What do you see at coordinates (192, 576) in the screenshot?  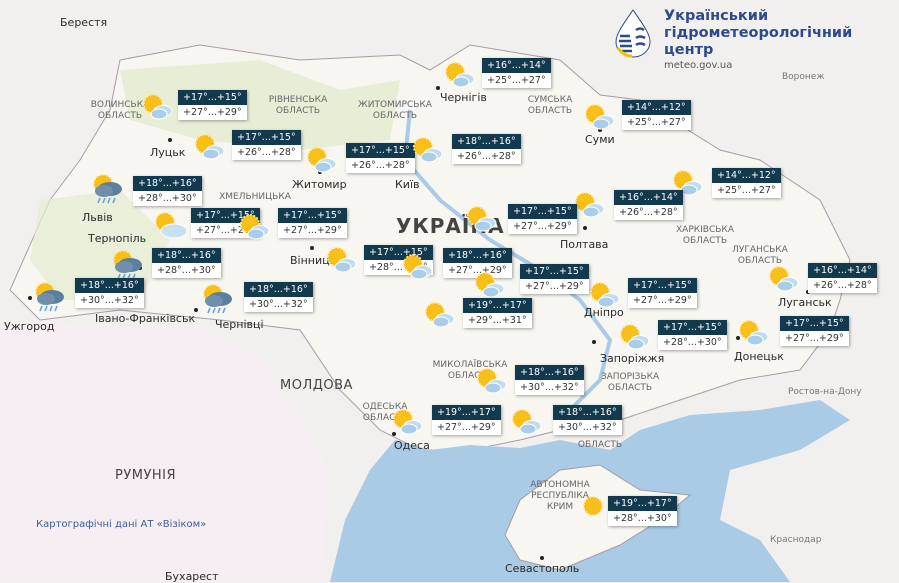 I see `city-label: Бухарест` at bounding box center [192, 576].